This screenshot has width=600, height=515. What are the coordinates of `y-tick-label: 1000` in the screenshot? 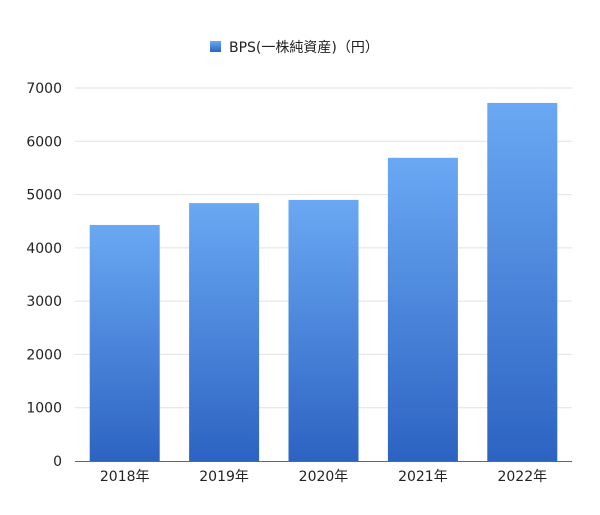 It's located at (44, 409).